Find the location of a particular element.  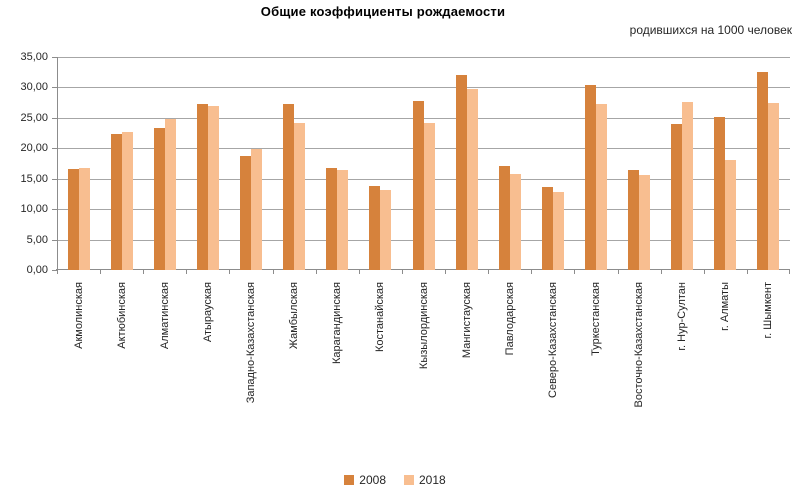

bar-2008-Атырауская is located at coordinates (202, 186).